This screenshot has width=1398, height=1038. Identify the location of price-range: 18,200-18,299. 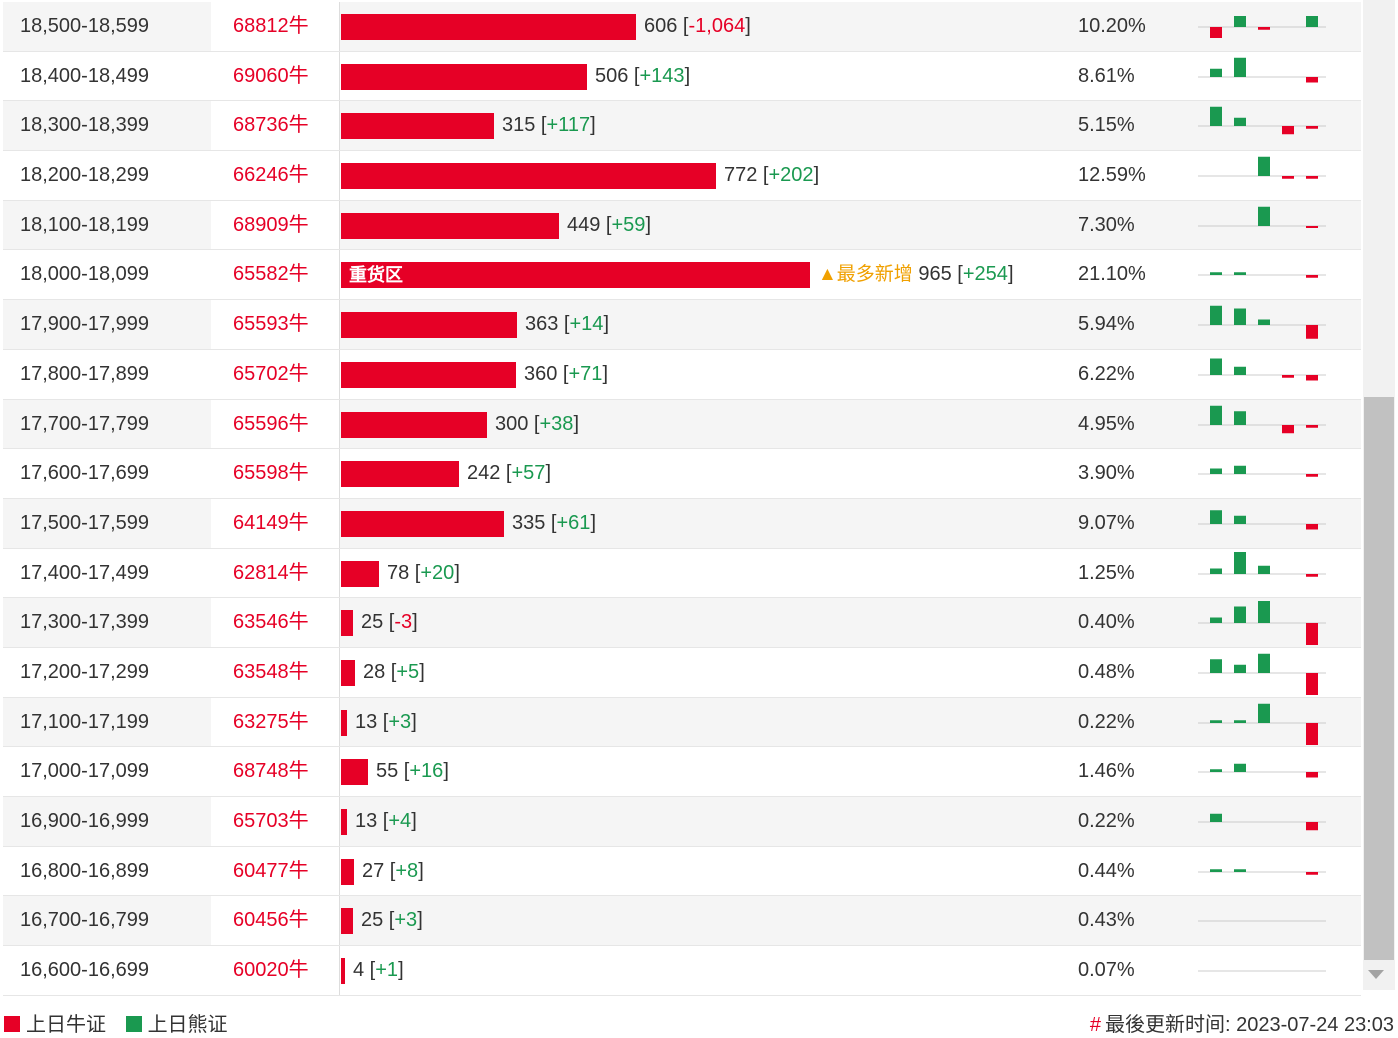
(85, 175).